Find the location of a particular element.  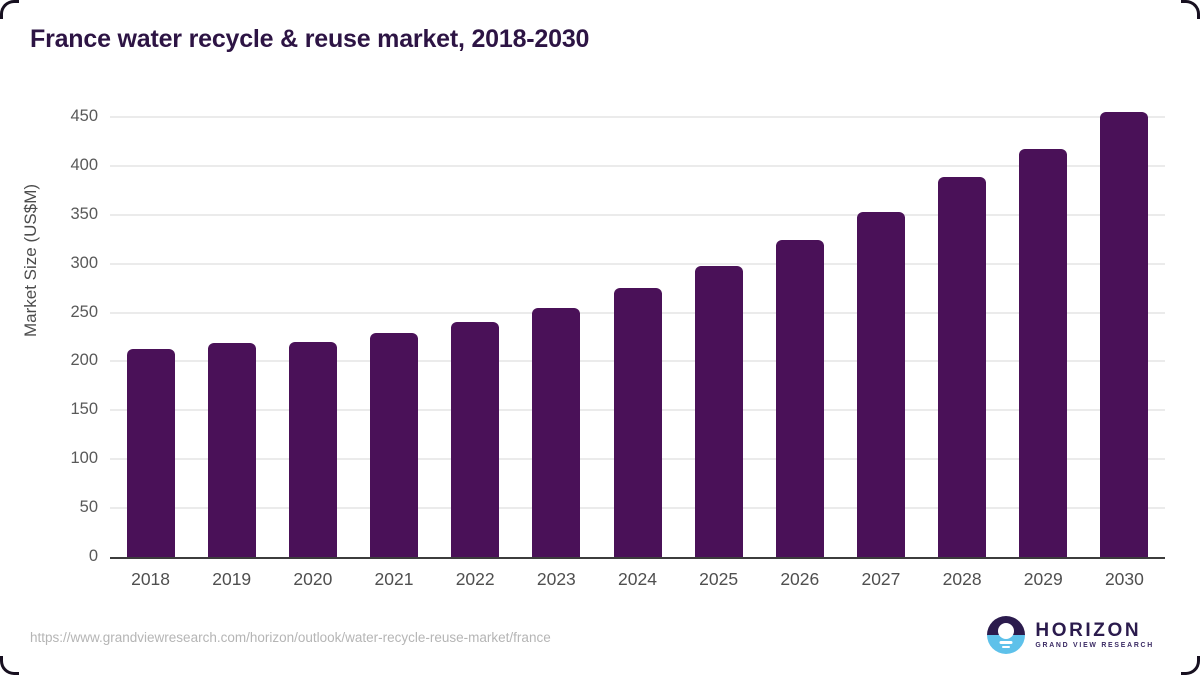

bar-2025 is located at coordinates (718, 411).